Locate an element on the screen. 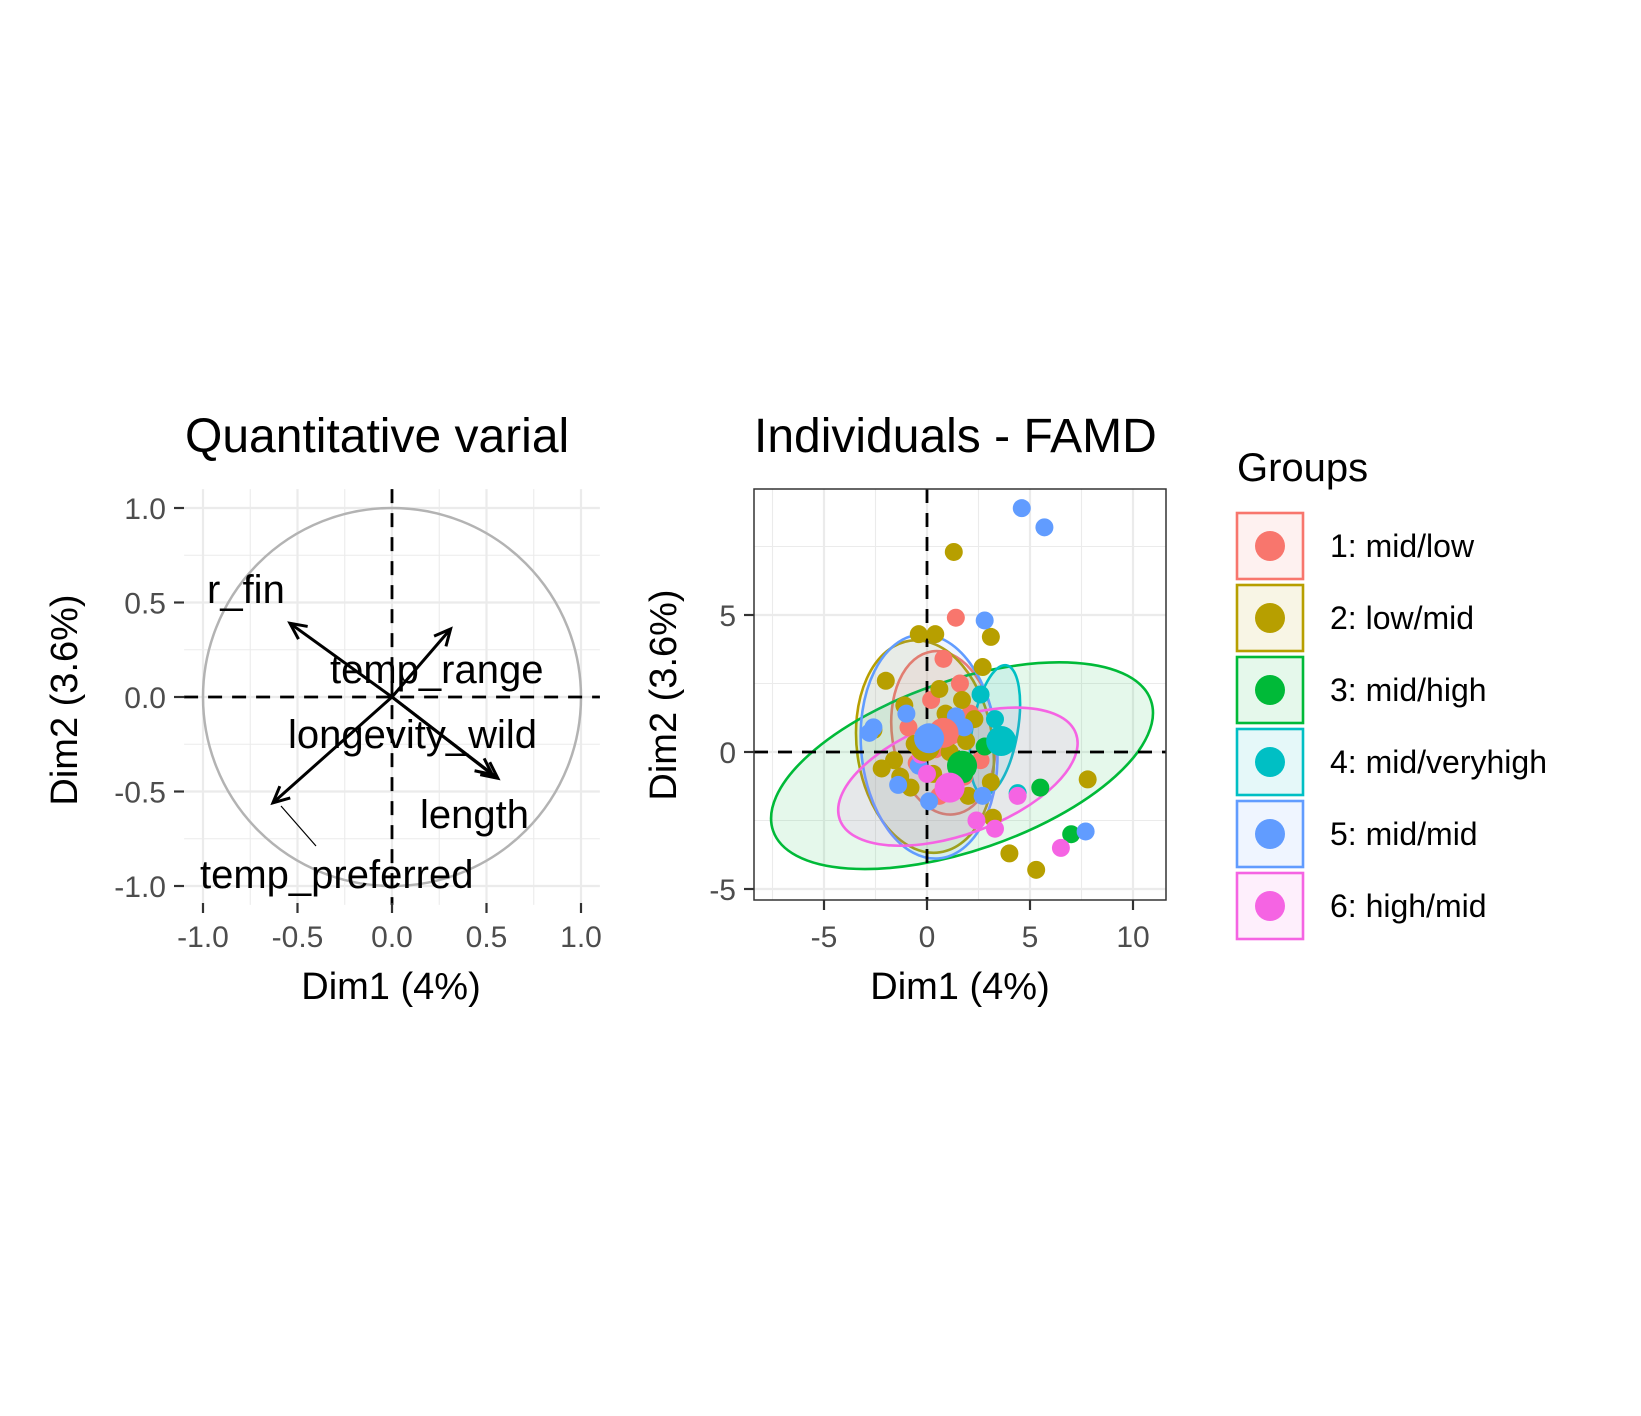 The image size is (1641, 1416). right-y-axis-title: Dim2 (3.6%) is located at coordinates (664, 694).